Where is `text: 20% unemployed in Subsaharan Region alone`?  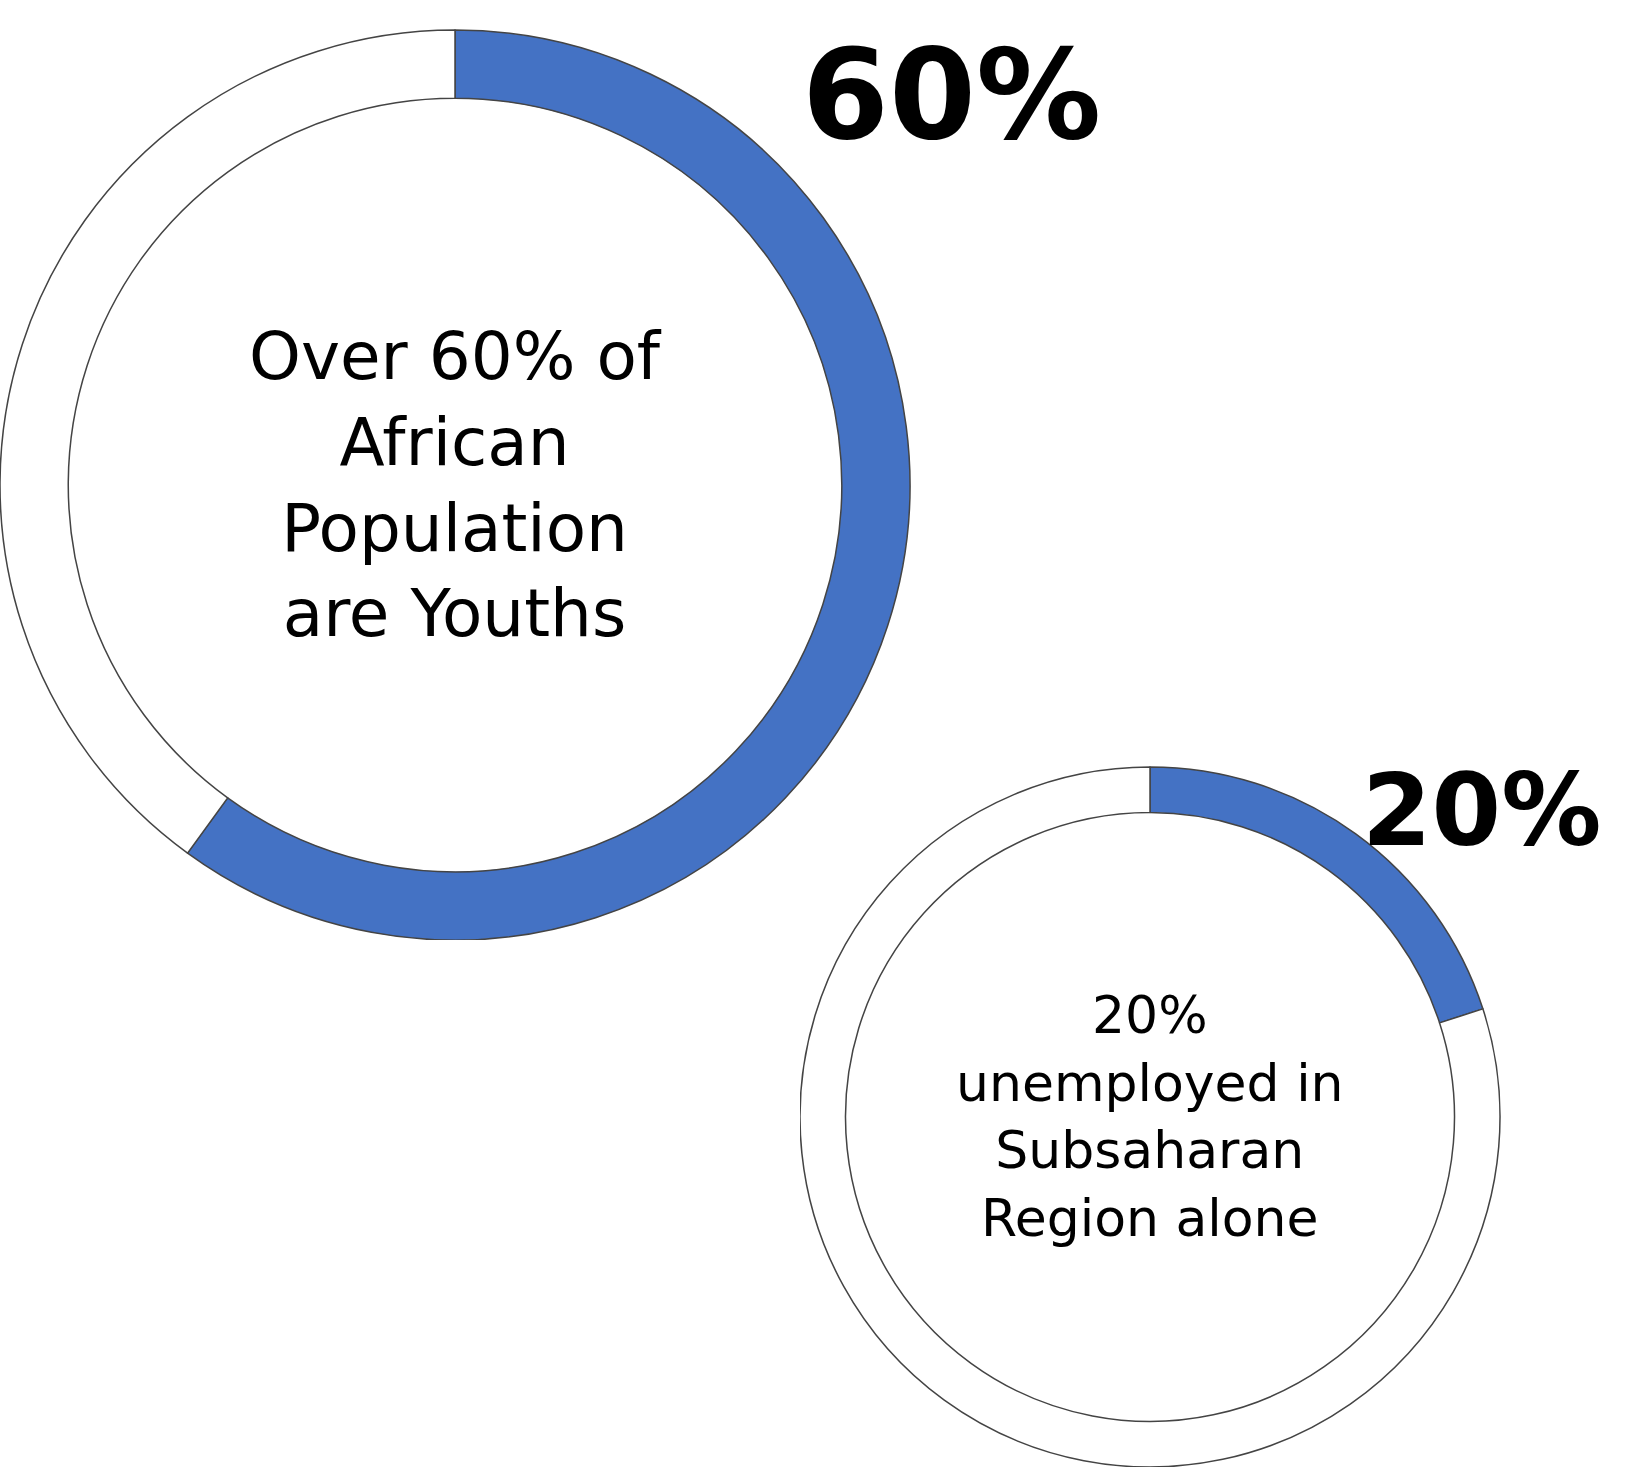 text: 20% unemployed in Subsaharan Region alone is located at coordinates (1150, 1116).